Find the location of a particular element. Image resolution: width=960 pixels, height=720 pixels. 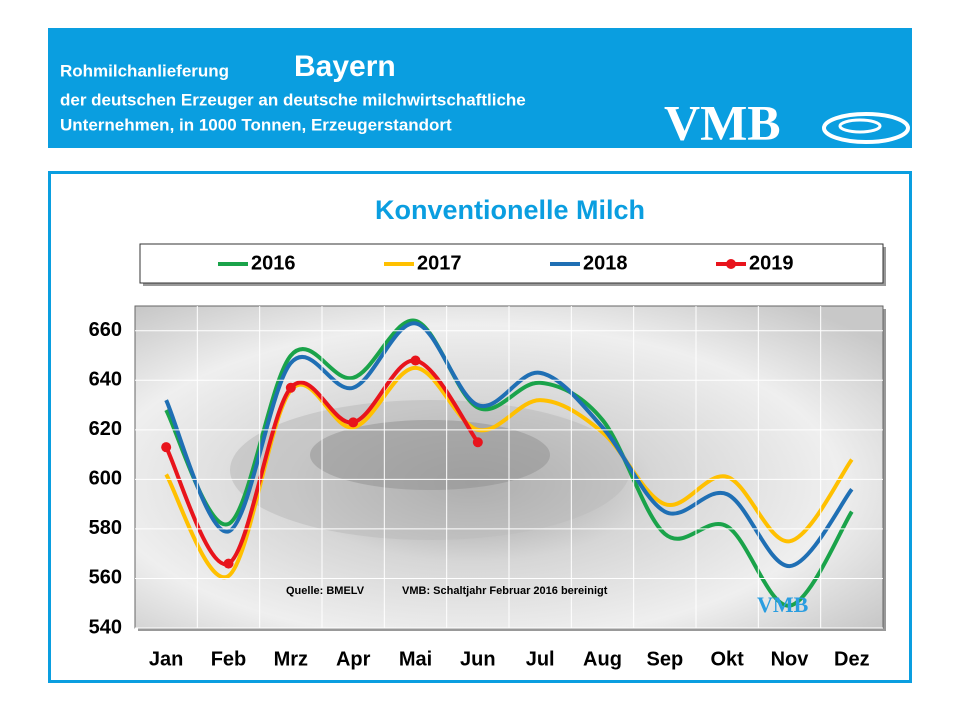

legend is located at coordinates (511, 263).